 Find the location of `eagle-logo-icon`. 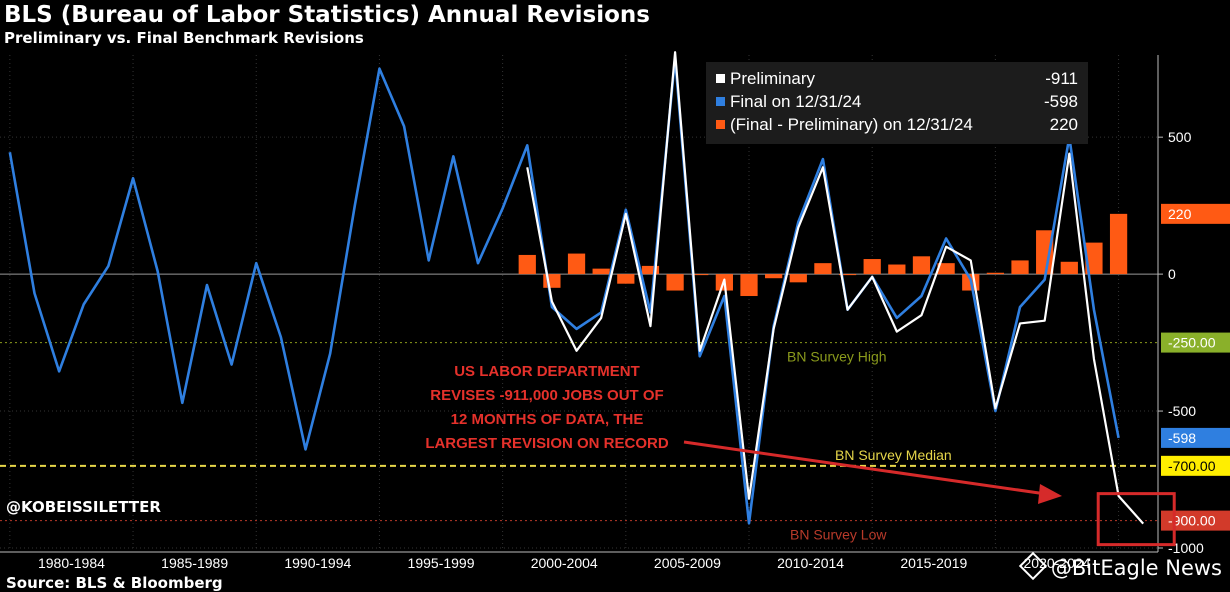

eagle-logo-icon is located at coordinates (1033, 566).